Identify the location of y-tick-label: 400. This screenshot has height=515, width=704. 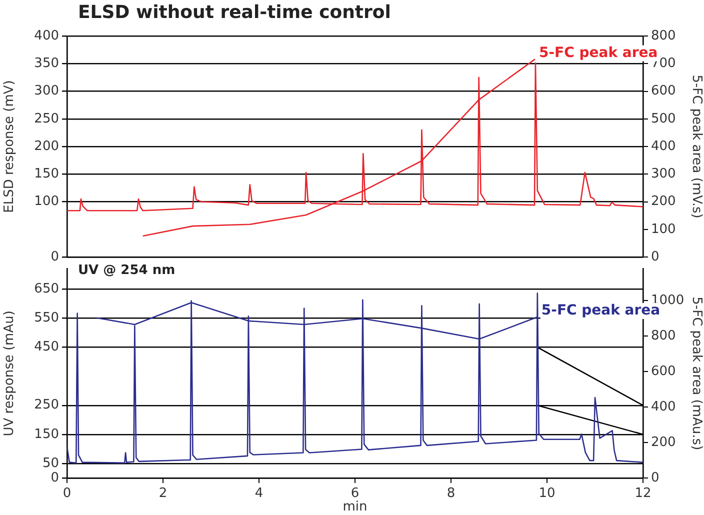
(46, 36).